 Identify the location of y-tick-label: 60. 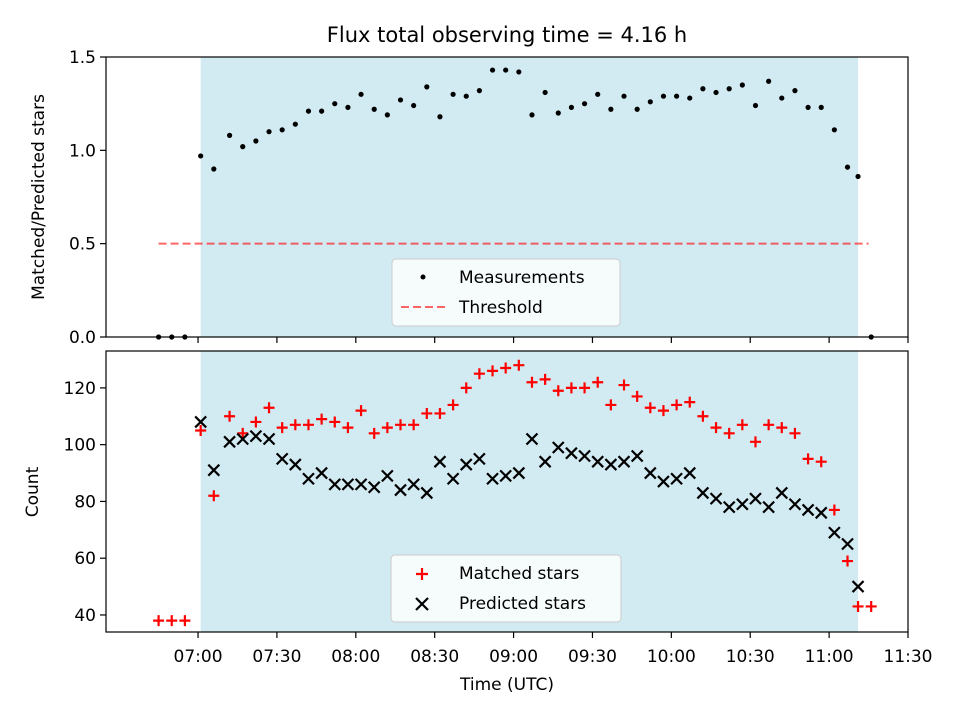
(85, 559).